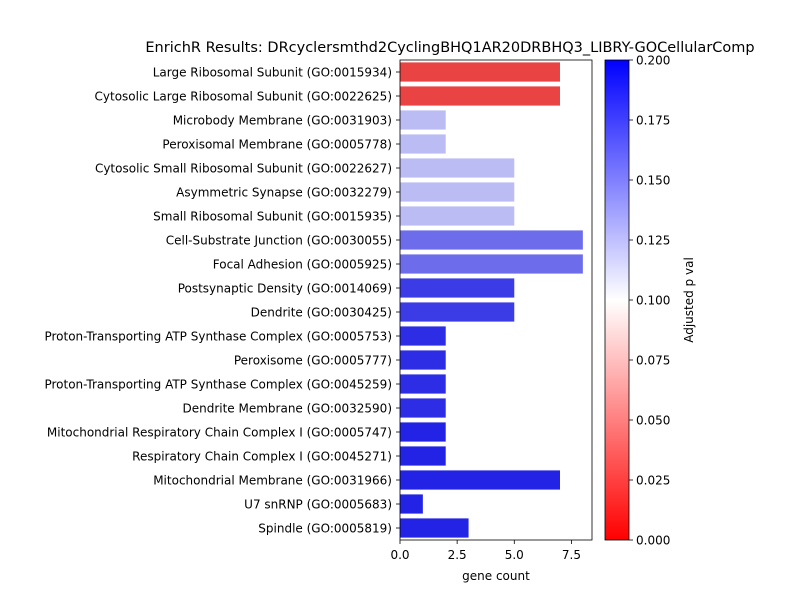 The width and height of the screenshot is (800, 600). Describe the element at coordinates (262, 457) in the screenshot. I see `category-label: Respiratory Chain Complex I (GO:0045271)` at that location.